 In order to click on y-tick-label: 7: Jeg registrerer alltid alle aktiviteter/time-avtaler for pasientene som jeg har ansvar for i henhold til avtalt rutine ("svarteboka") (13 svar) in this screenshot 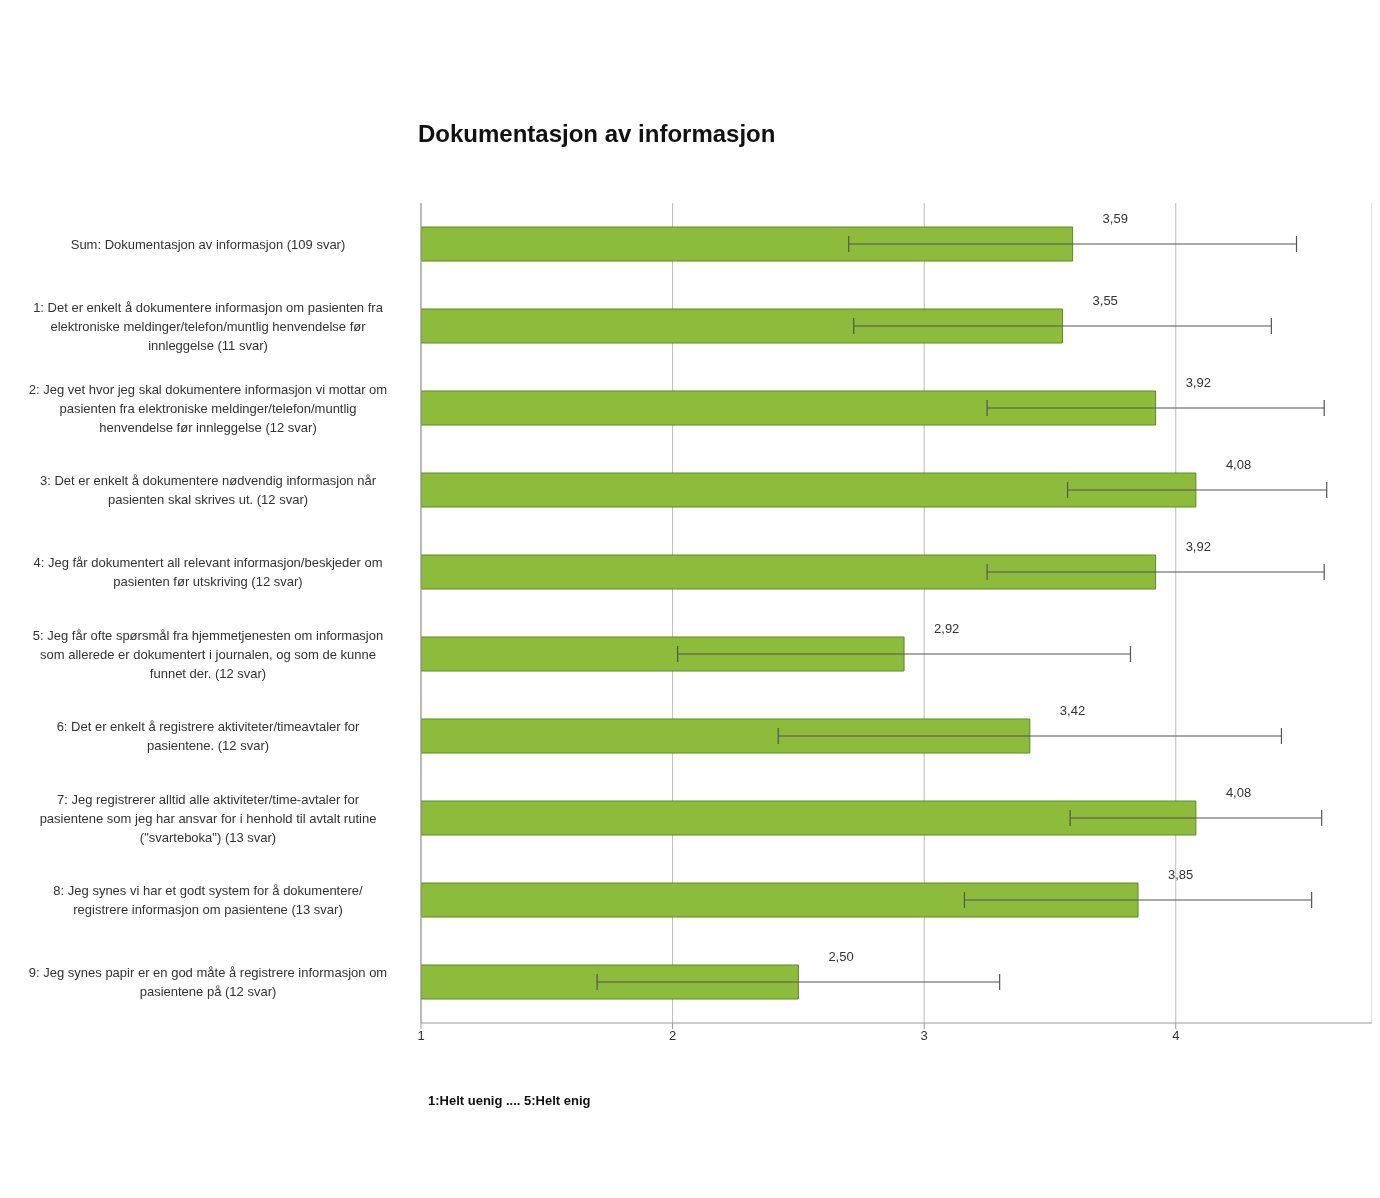, I will do `click(208, 818)`.